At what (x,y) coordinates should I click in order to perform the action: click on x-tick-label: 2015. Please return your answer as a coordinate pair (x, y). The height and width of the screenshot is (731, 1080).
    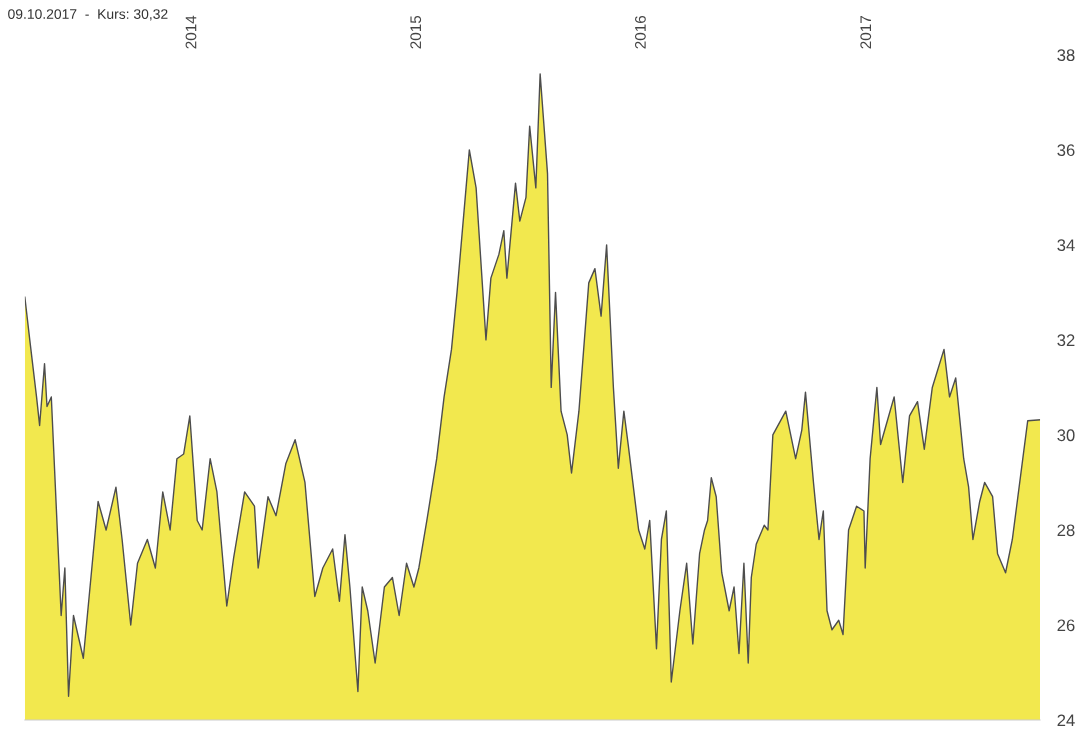
    Looking at the image, I should click on (416, 32).